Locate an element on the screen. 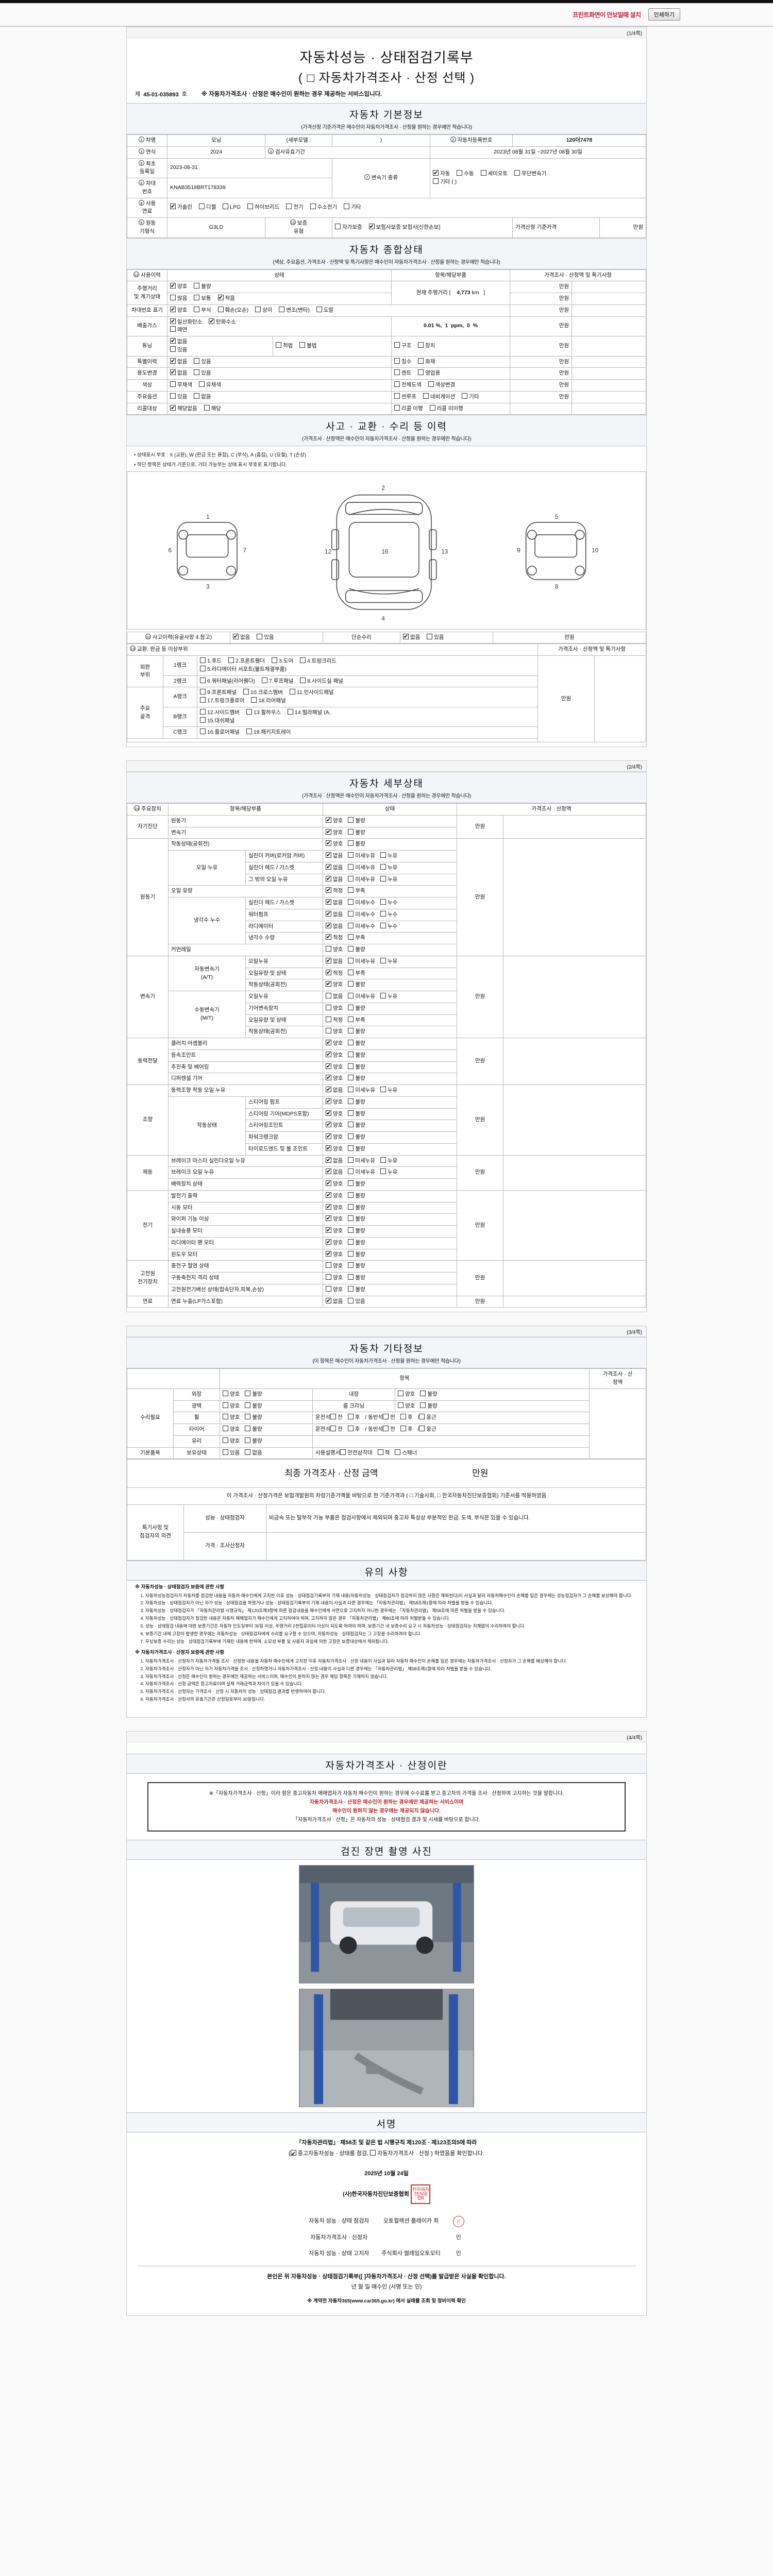 Image resolution: width=773 pixels, height=2576 pixels. window-good: 양호 is located at coordinates (334, 1254).